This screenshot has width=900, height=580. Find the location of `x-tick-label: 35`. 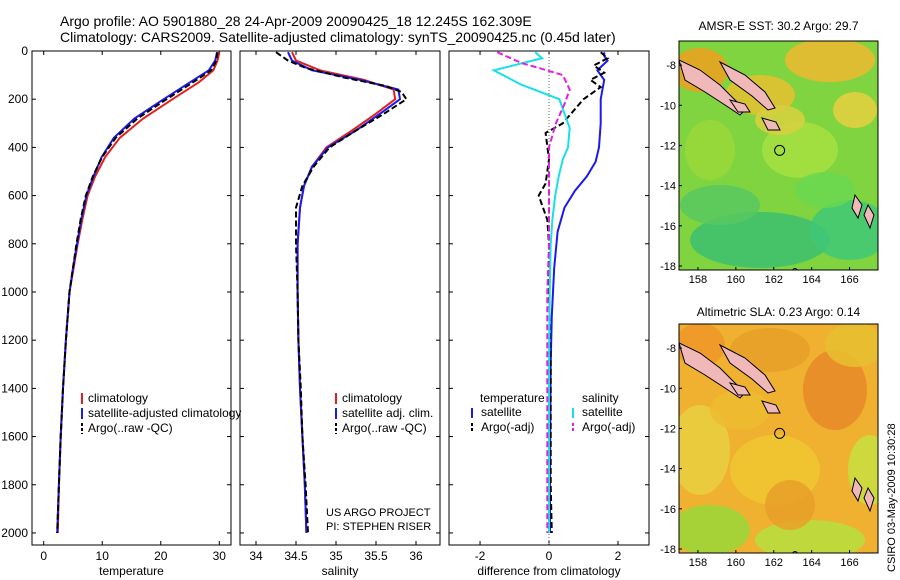

x-tick-label: 35 is located at coordinates (336, 556).